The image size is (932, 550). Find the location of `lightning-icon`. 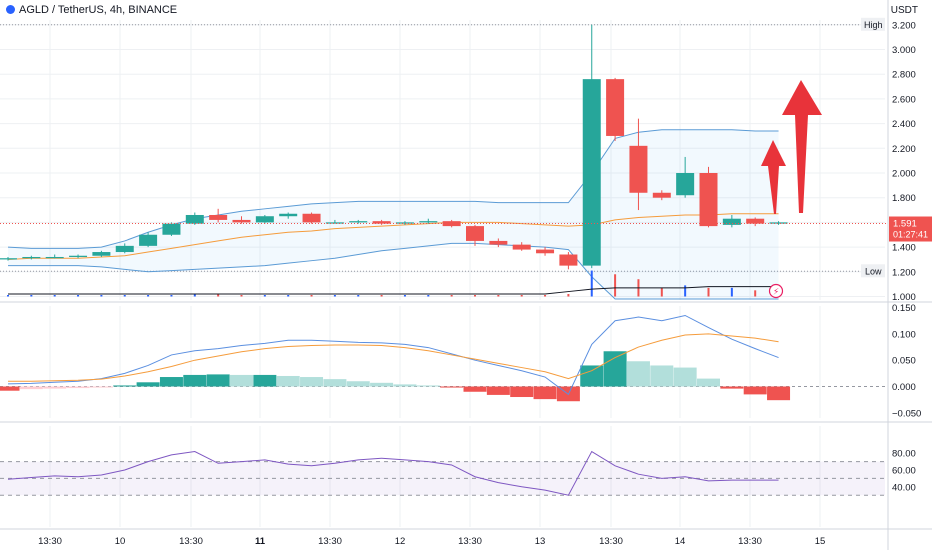

lightning-icon is located at coordinates (776, 291).